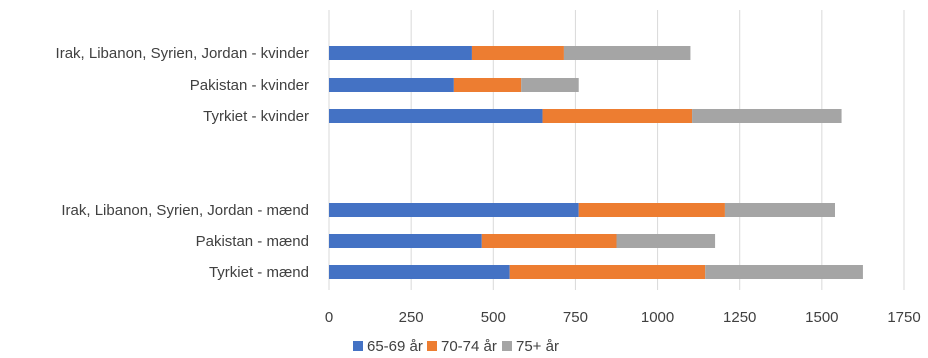 This screenshot has width=928, height=358. Describe the element at coordinates (185, 210) in the screenshot. I see `category-label: Irak, Libanon, Syrien, Jordan - mænd` at that location.